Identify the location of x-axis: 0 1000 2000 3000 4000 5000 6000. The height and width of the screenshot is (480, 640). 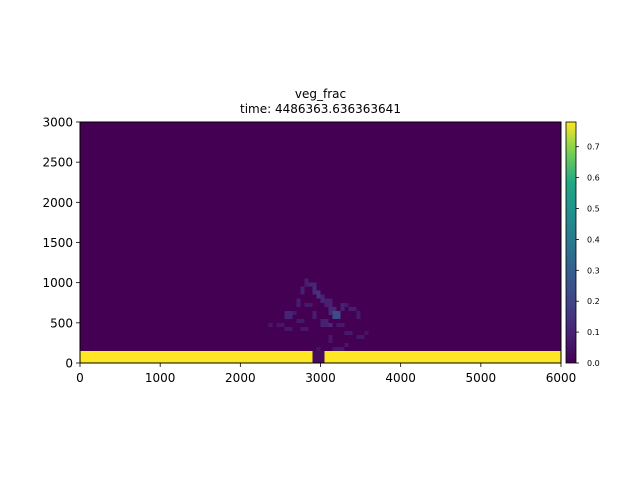
(326, 374).